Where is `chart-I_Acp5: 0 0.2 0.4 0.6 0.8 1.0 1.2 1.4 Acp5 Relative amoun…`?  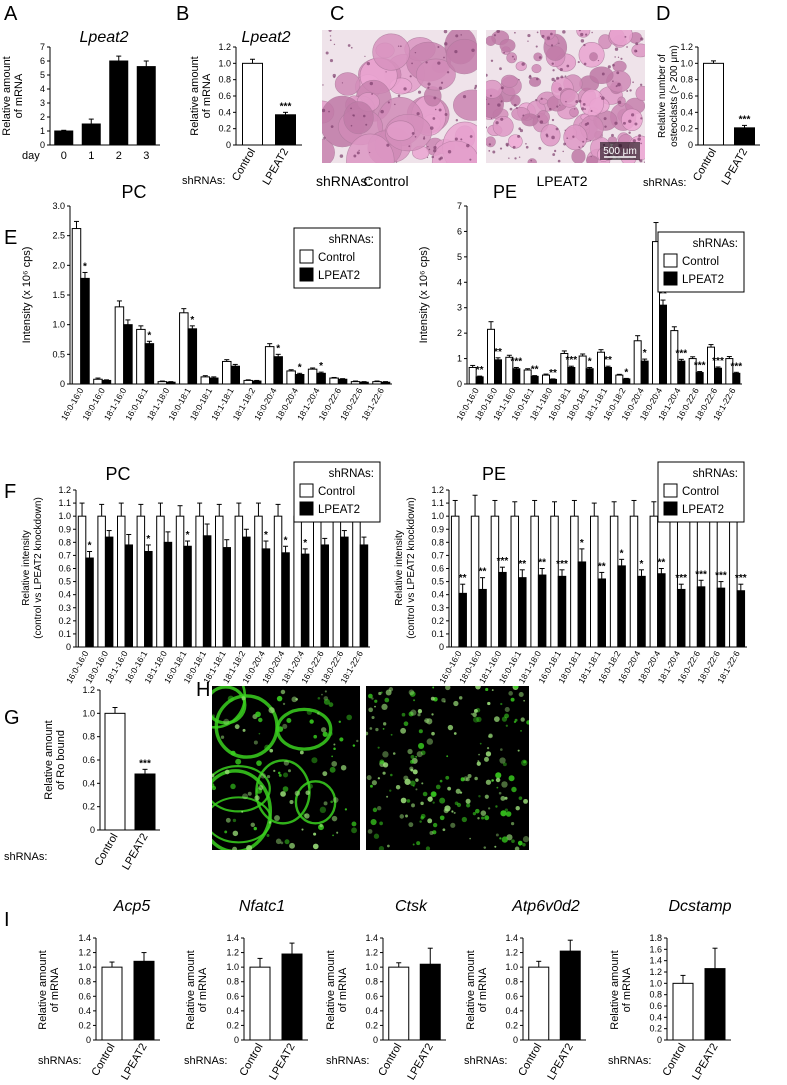 chart-I_Acp5: 0 0.2 0.4 0.6 0.8 1.0 1.2 1.4 Acp5 Relative amoun… is located at coordinates (98, 990).